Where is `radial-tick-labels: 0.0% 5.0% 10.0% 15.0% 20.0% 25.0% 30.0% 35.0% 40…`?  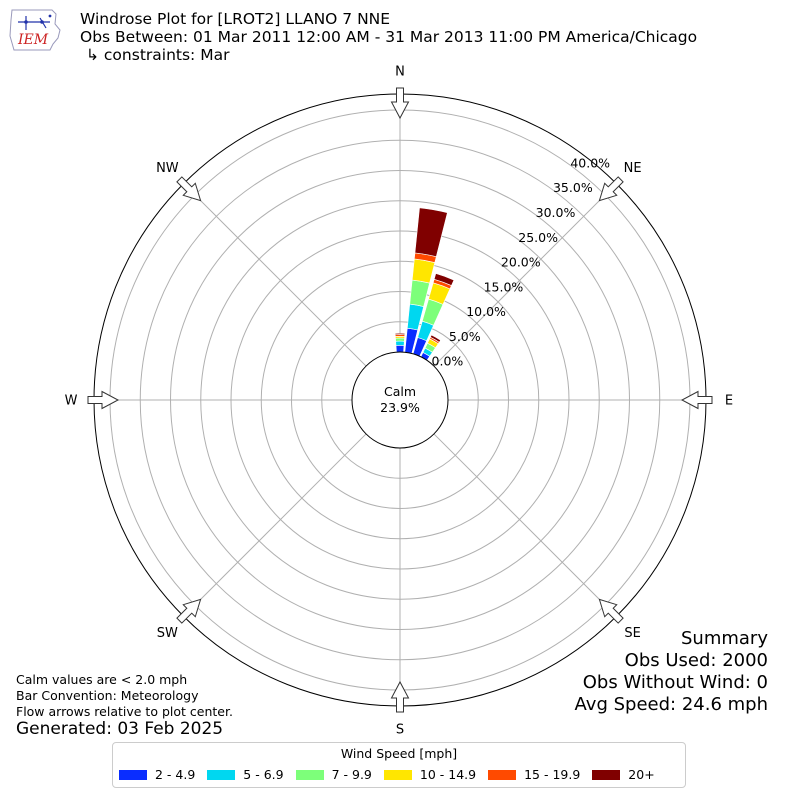 radial-tick-labels: 0.0% 5.0% 10.0% 15.0% 20.0% 25.0% 30.0% 35.0% 40… is located at coordinates (521, 261).